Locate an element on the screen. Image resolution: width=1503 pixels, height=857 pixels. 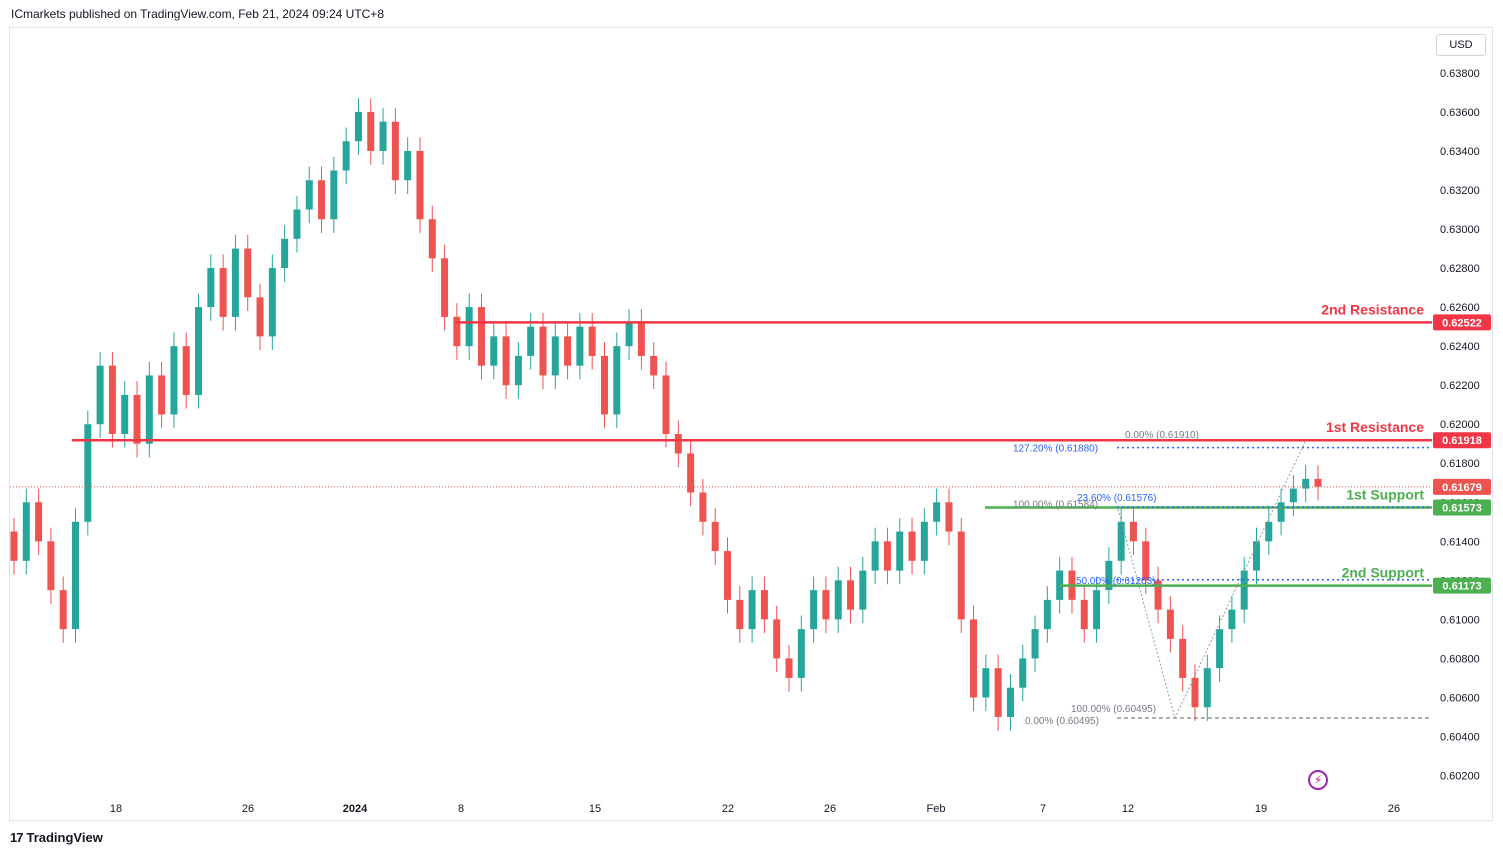
y-tick-label: 0.61800 is located at coordinates (1460, 464).